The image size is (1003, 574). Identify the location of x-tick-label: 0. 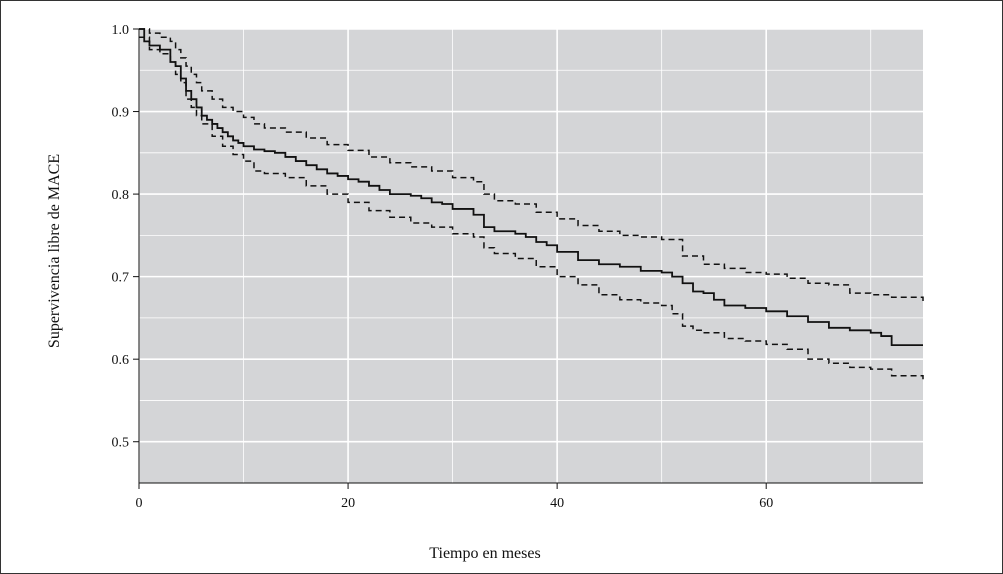
(139, 503).